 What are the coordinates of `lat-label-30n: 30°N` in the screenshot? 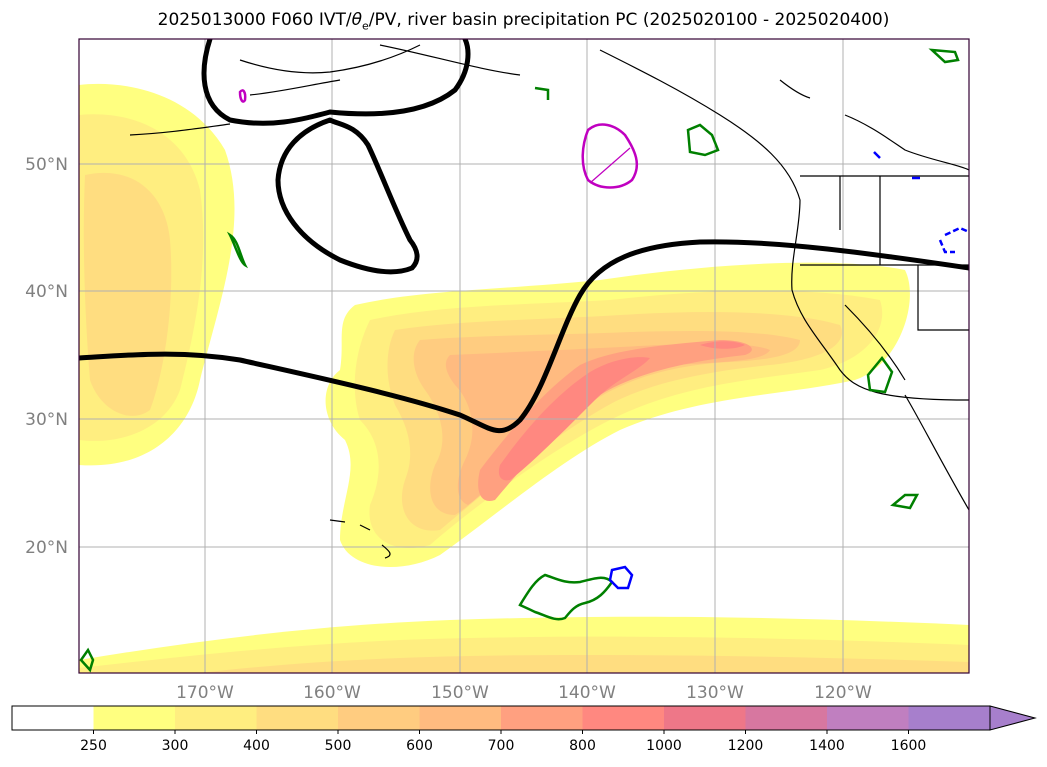 It's located at (46, 420).